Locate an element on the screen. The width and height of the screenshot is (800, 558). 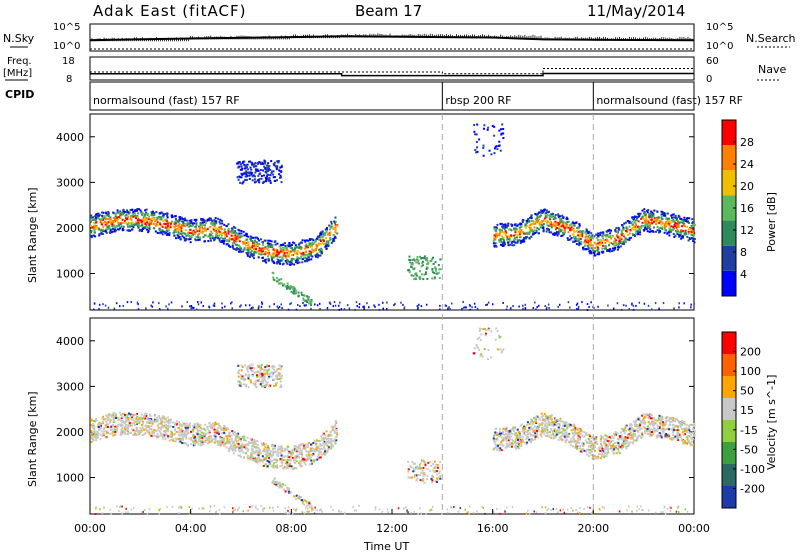
colorbar-swatch is located at coordinates (729, 182).